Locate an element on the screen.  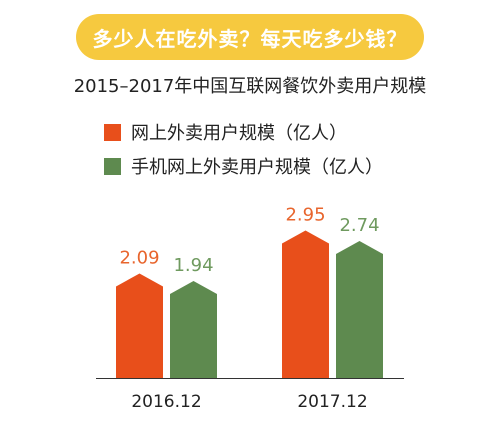
legend-swatch-online is located at coordinates (112, 132).